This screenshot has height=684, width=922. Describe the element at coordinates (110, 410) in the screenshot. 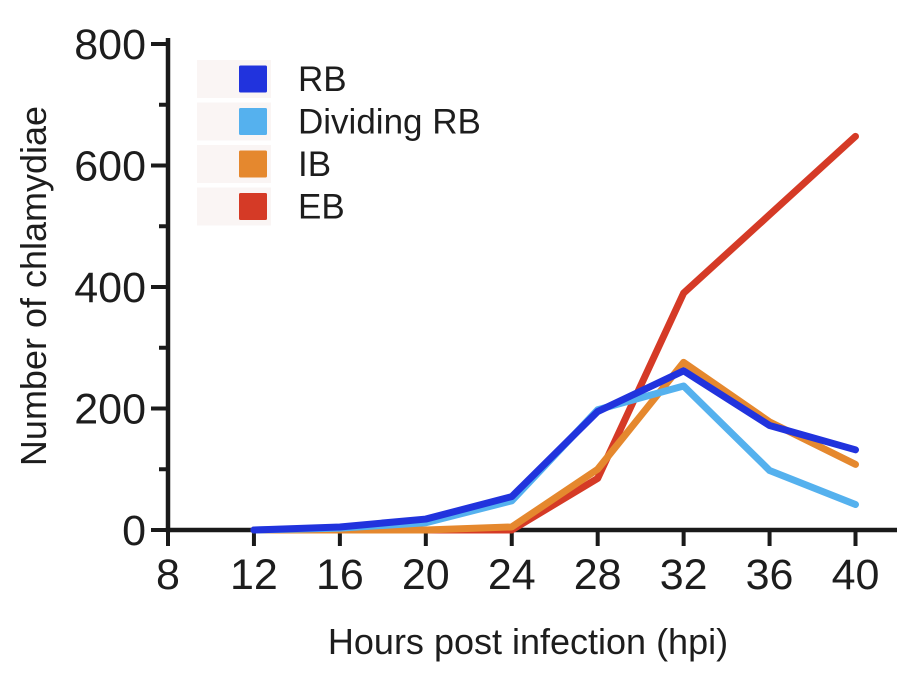

I see `y-tick-label: 200` at that location.